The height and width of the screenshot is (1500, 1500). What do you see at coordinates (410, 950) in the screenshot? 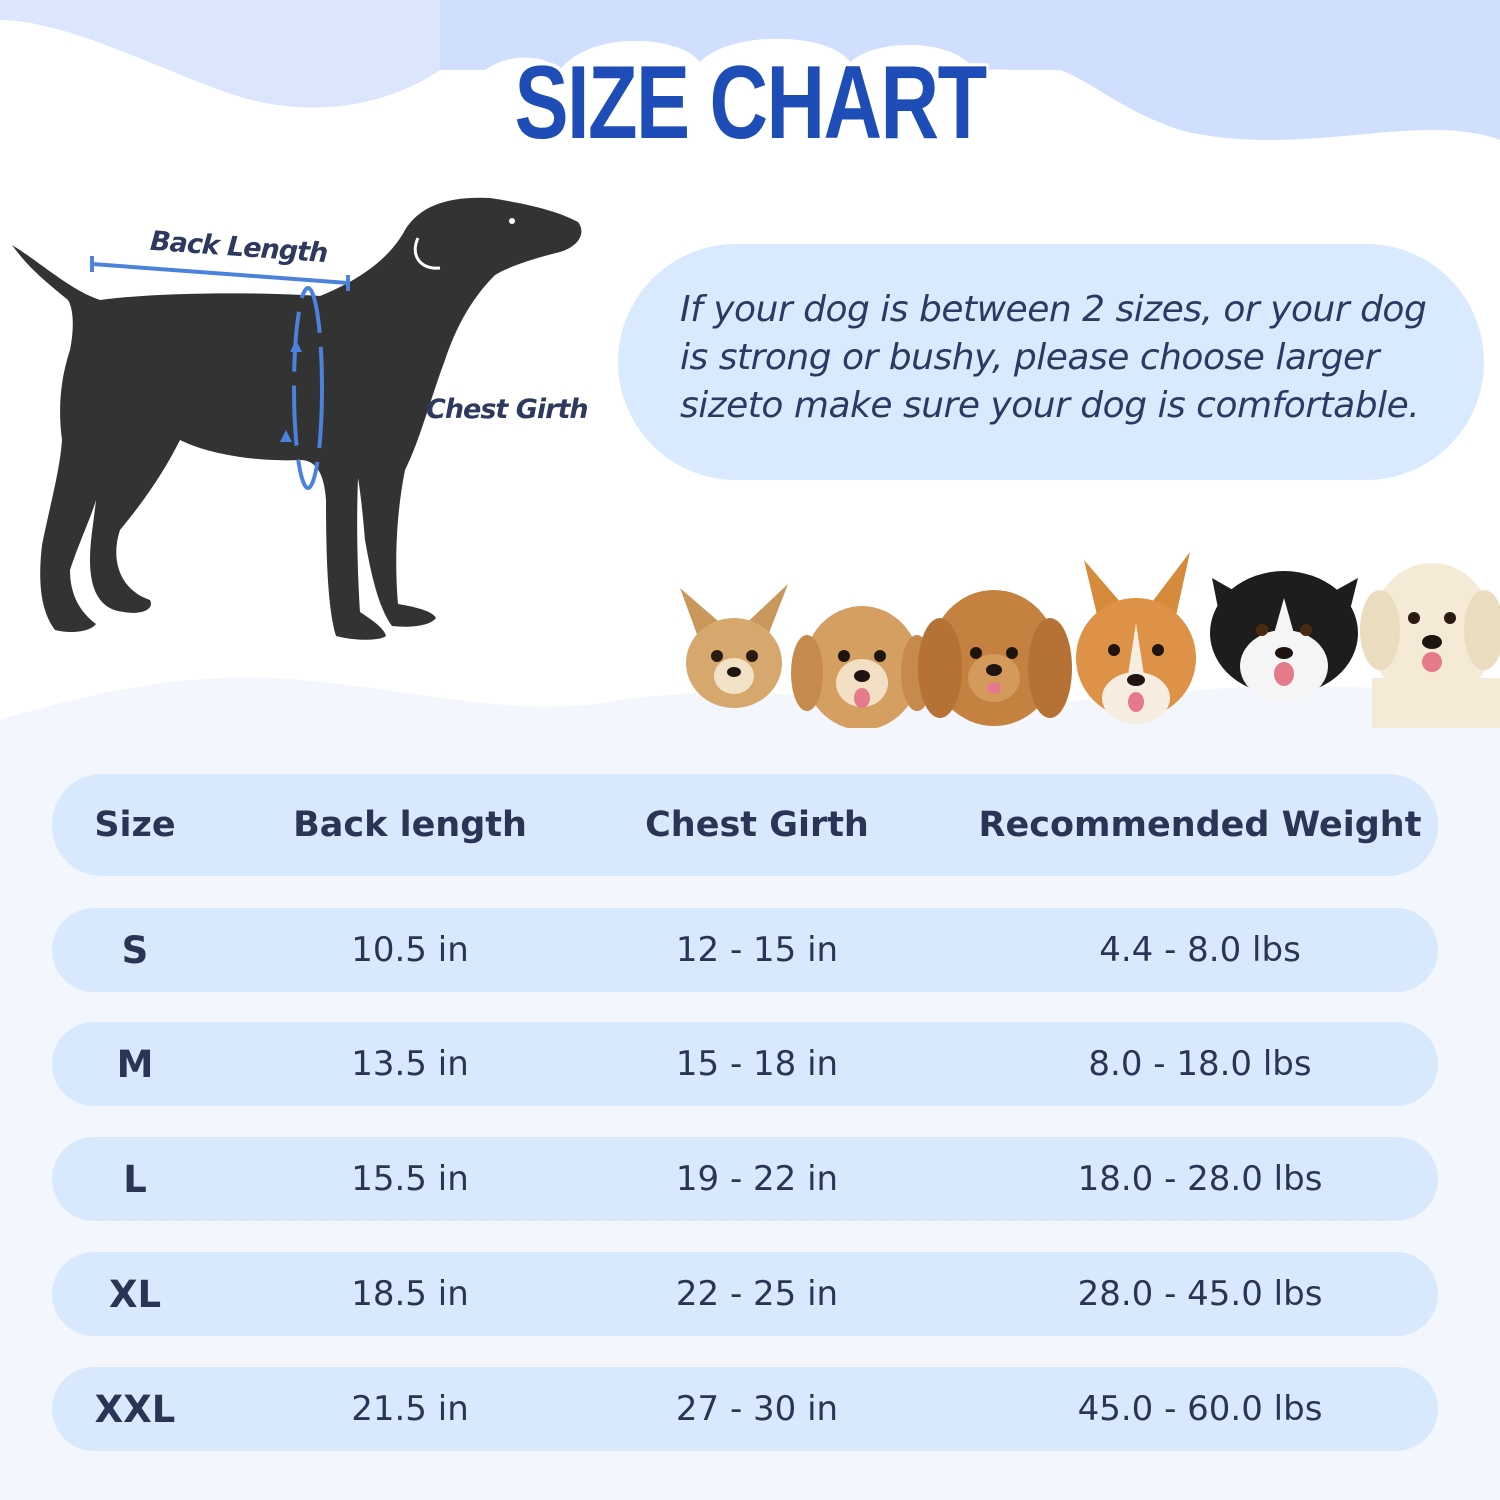
I see `back-length-cell: 10.5 in` at bounding box center [410, 950].